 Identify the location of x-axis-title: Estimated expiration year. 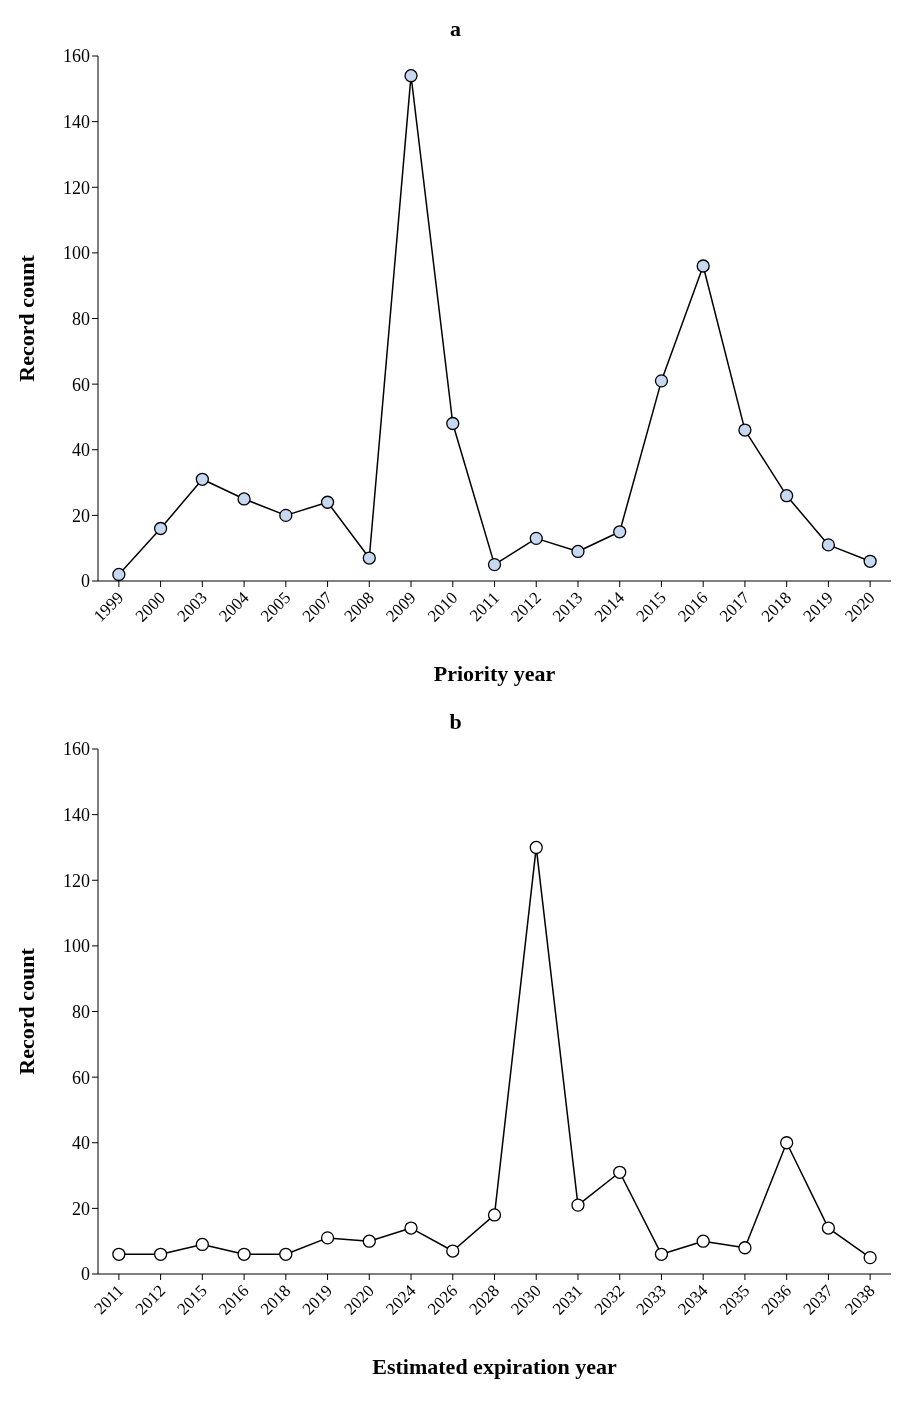
(494, 1366).